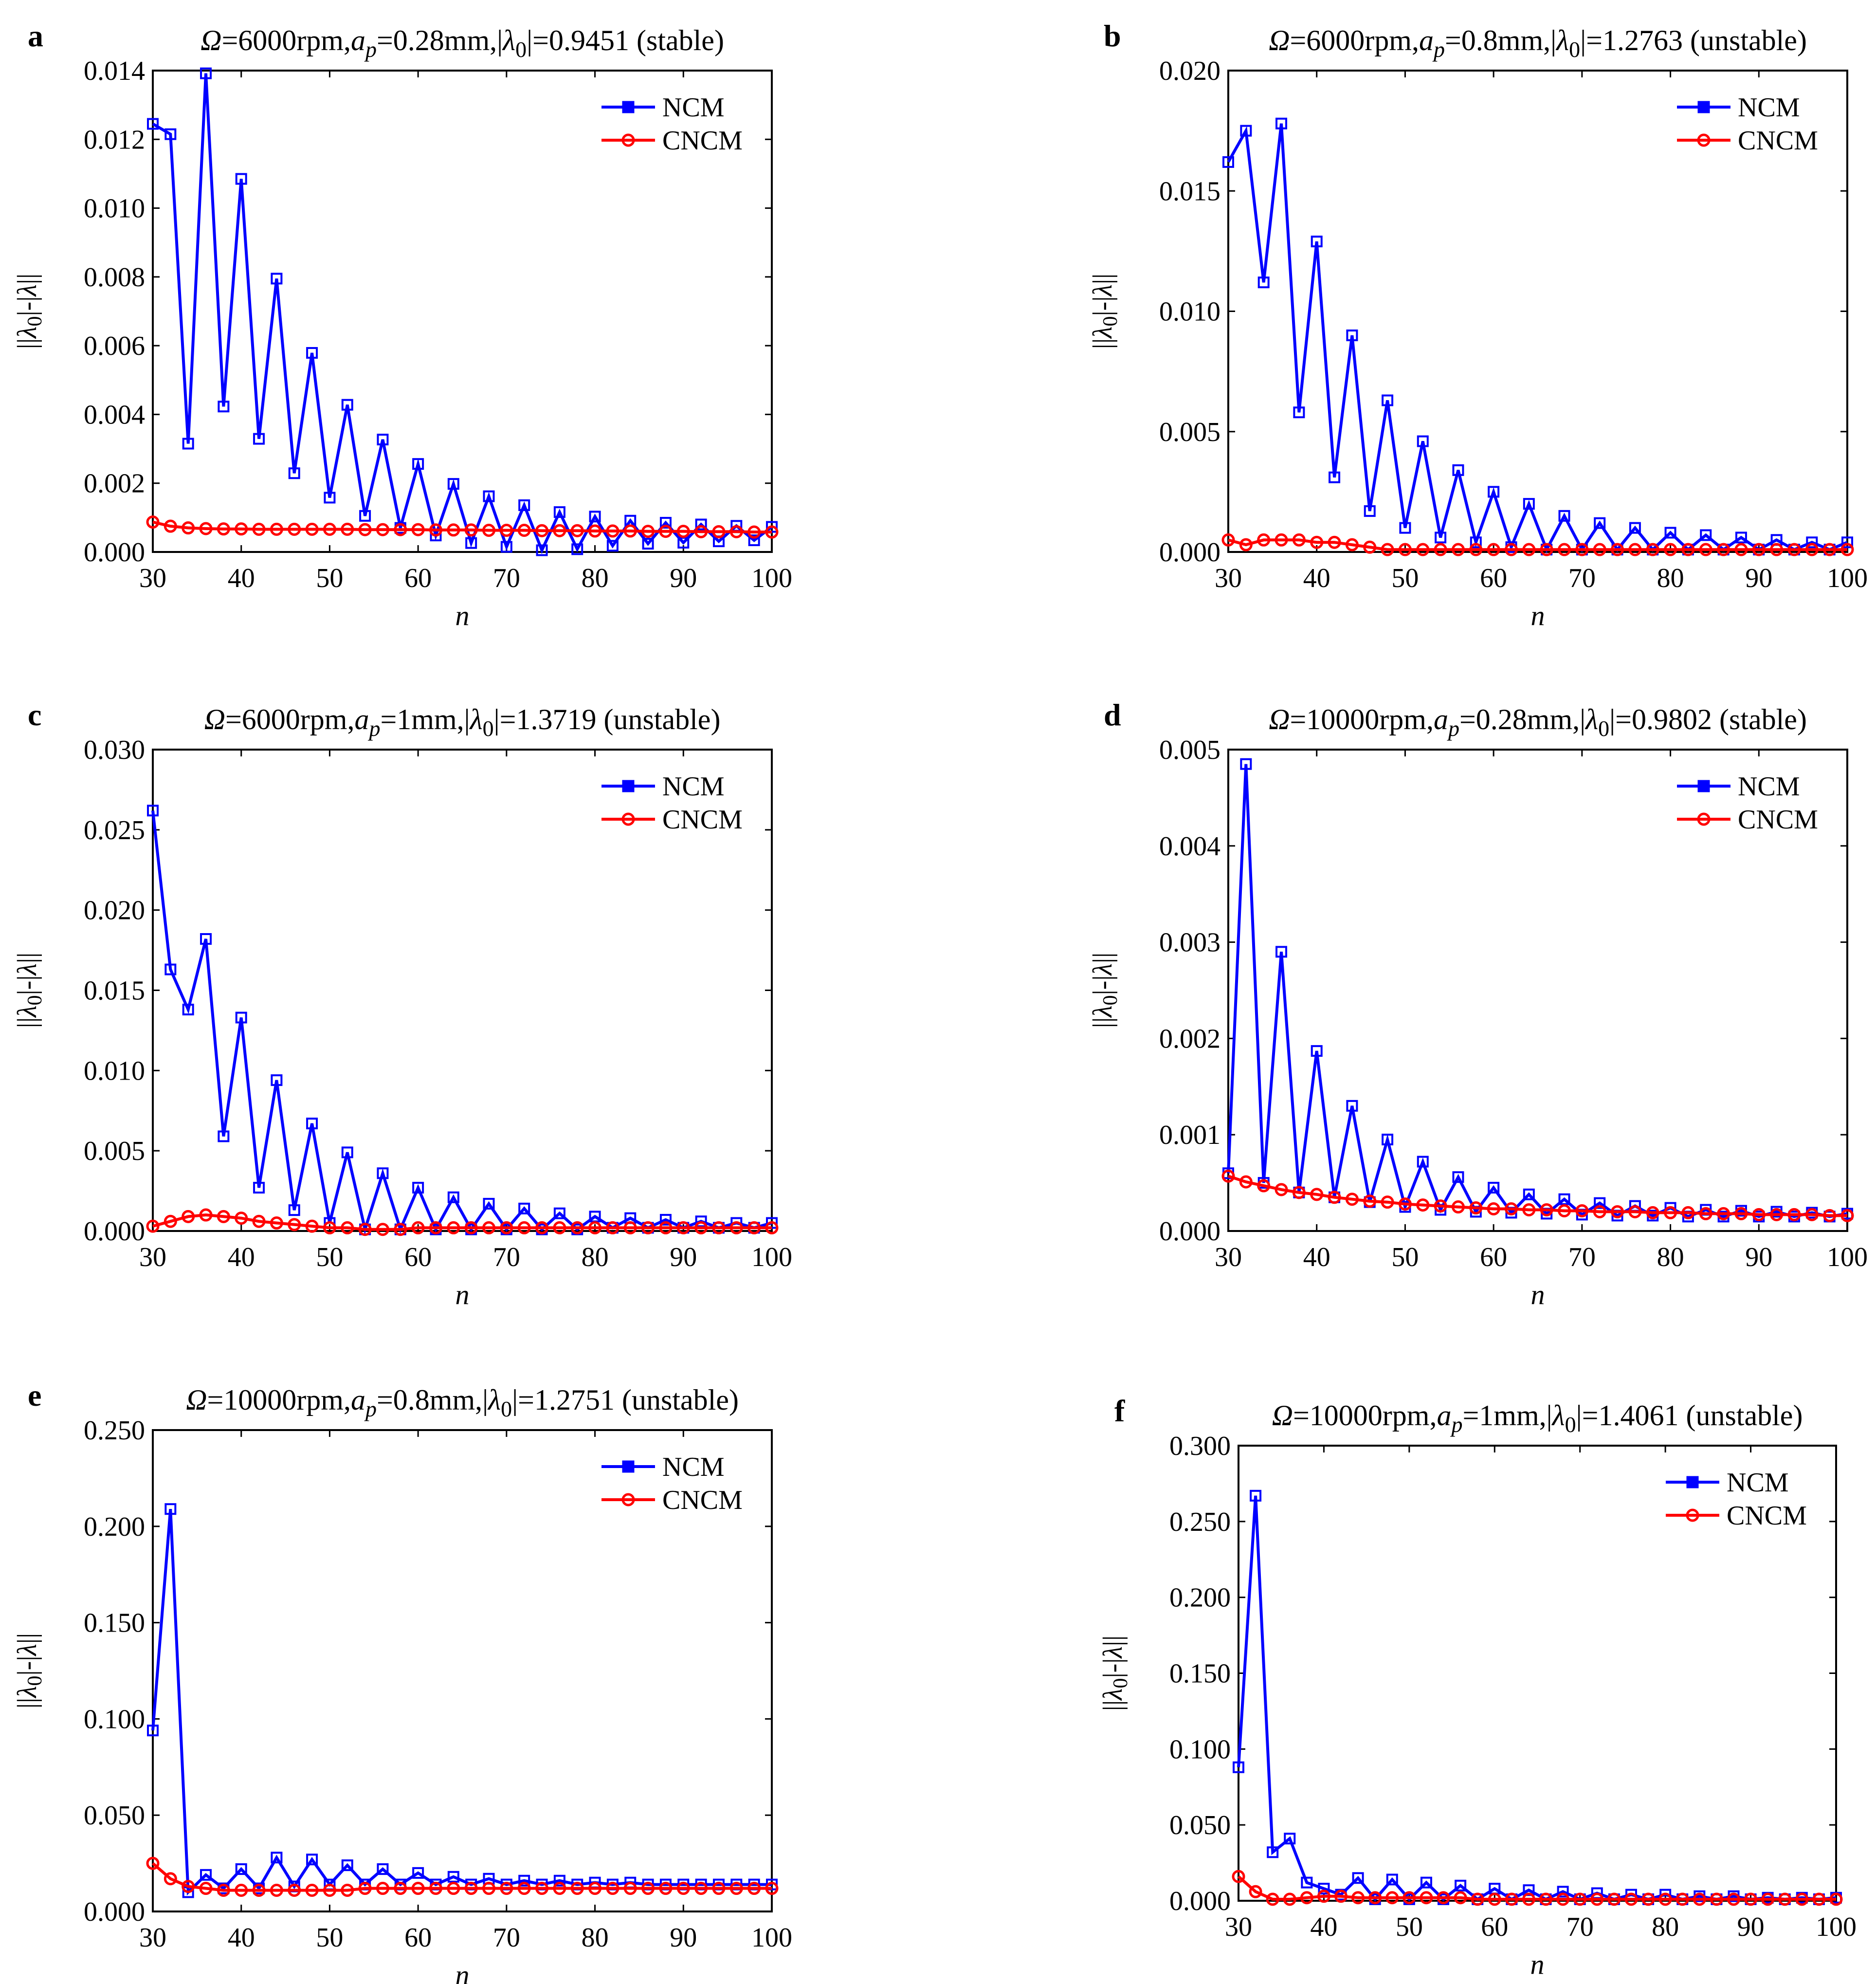 The height and width of the screenshot is (1984, 1876). What do you see at coordinates (1228, 1257) in the screenshot?
I see `x-tick-label: 30` at bounding box center [1228, 1257].